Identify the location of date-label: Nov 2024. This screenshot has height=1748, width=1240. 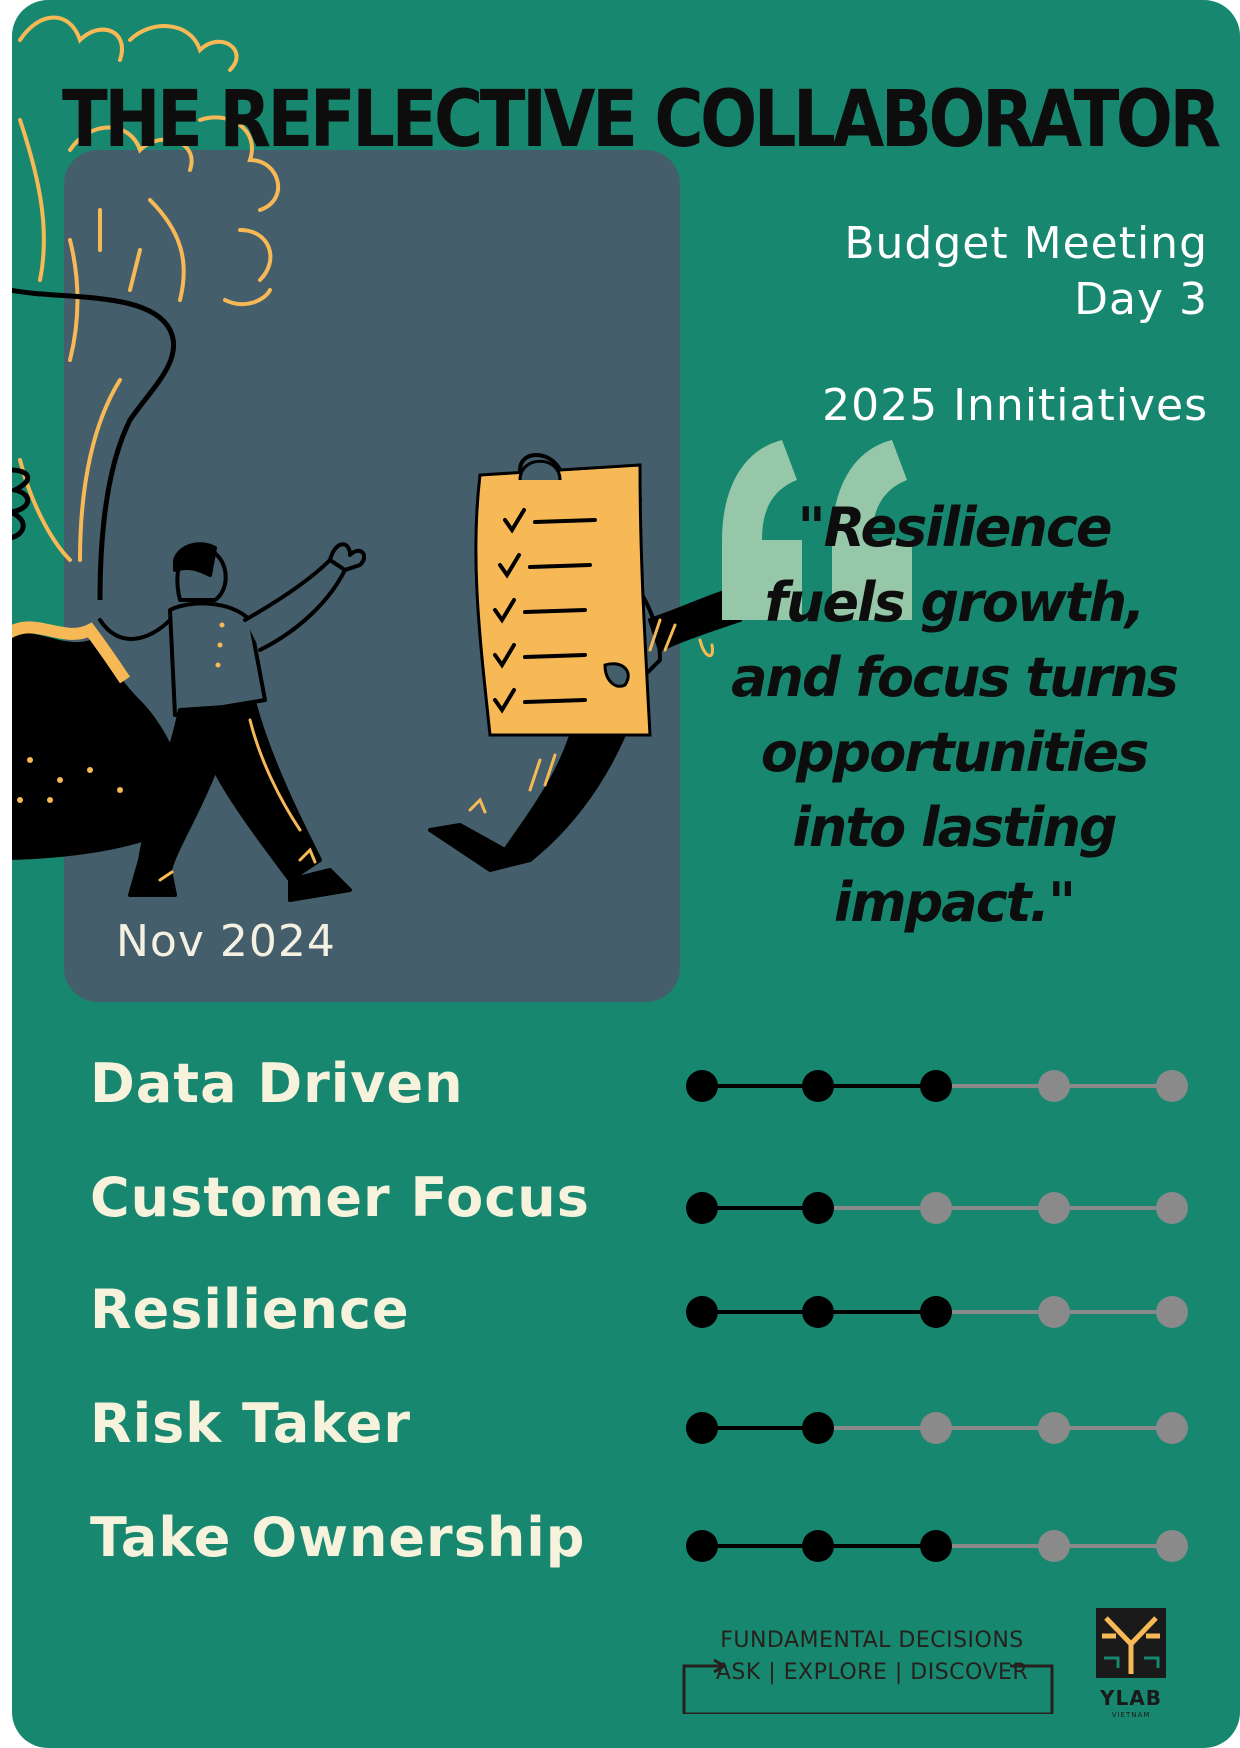
(226, 941).